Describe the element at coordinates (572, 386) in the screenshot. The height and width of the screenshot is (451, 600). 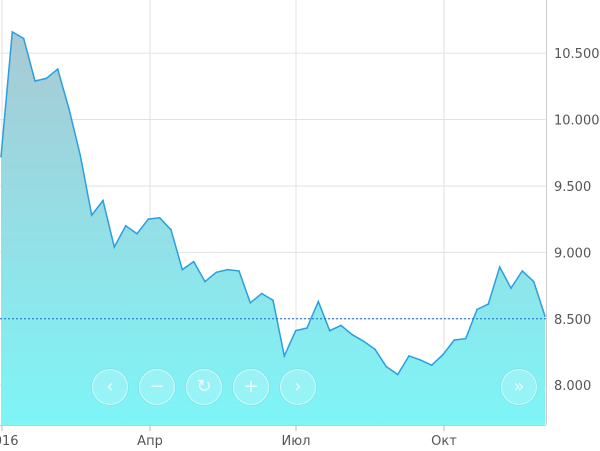
I see `y-tick-label: 8.000` at that location.